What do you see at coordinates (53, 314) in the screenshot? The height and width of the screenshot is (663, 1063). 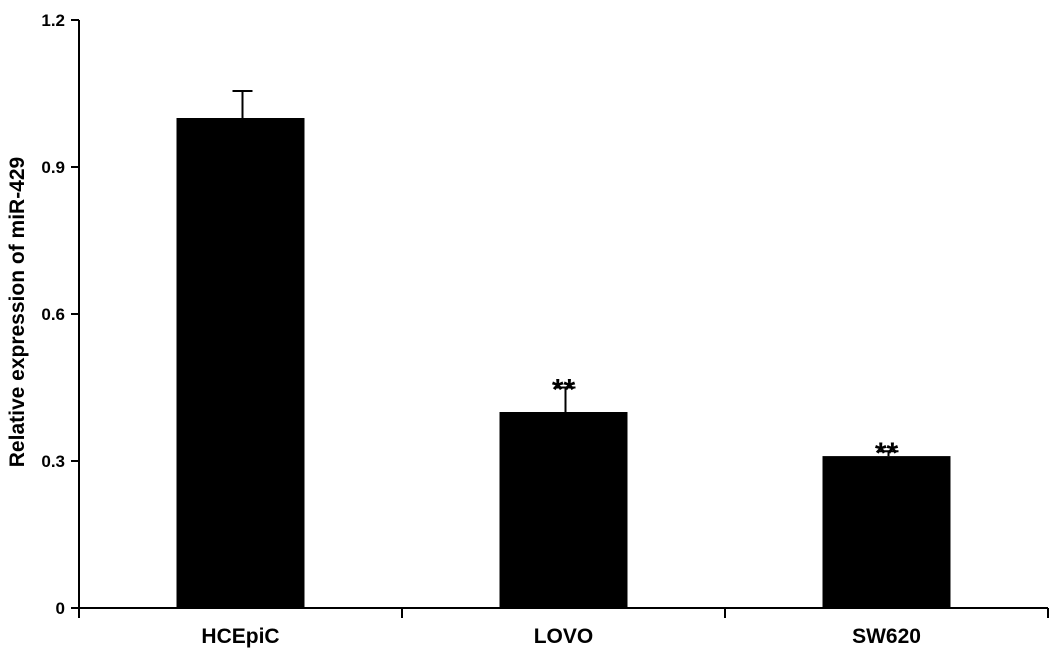 I see `y-tick-label: 0.6` at bounding box center [53, 314].